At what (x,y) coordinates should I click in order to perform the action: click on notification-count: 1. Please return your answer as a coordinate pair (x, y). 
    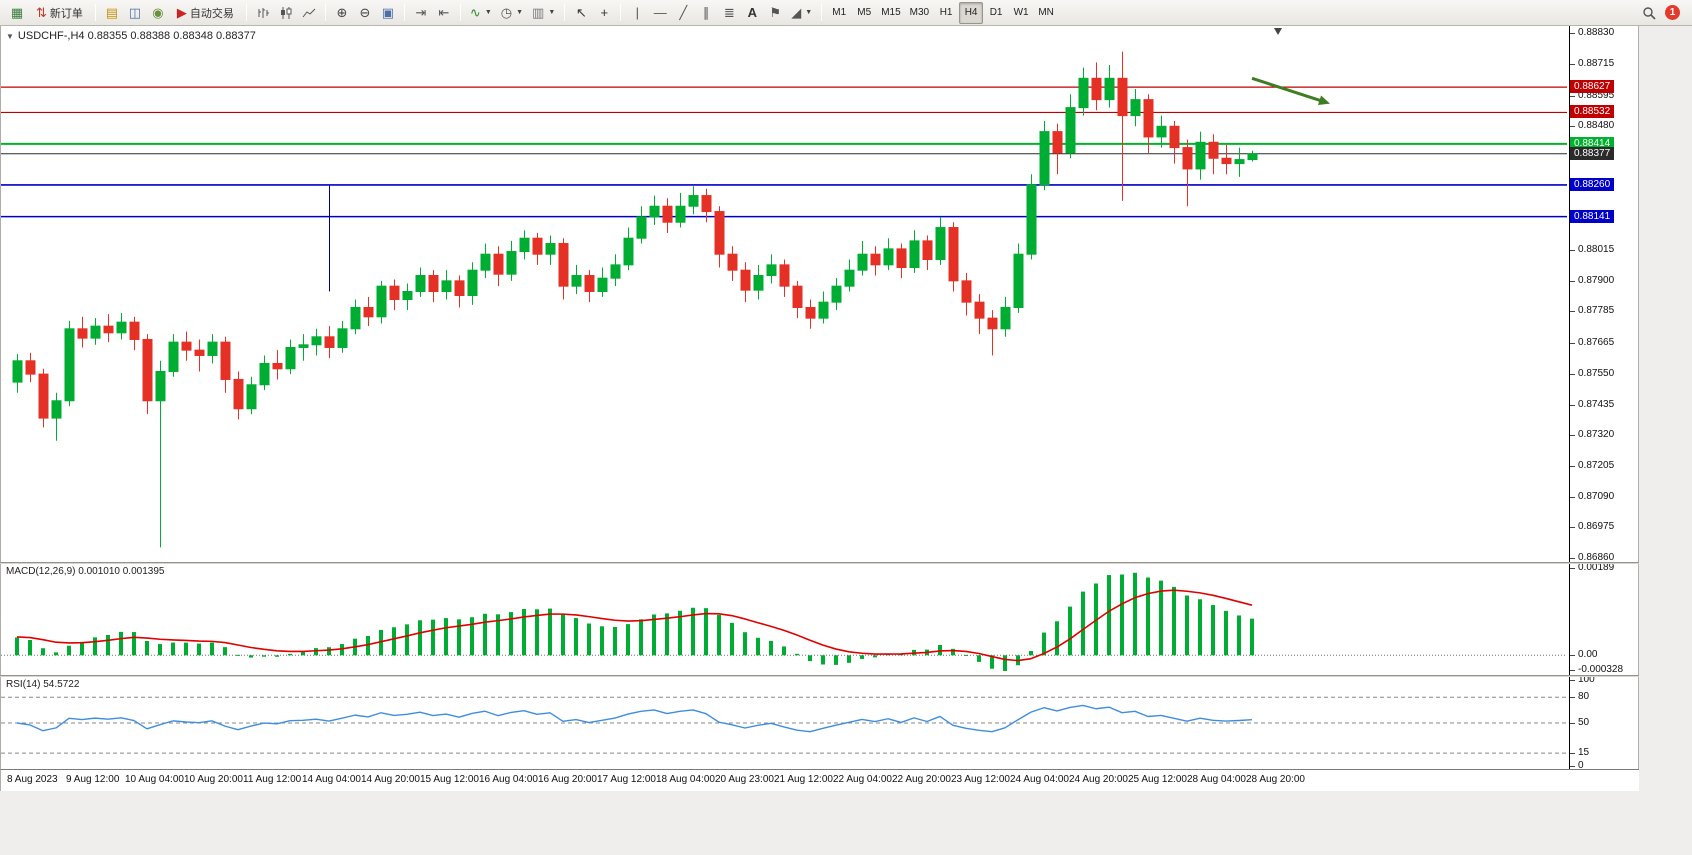
    Looking at the image, I should click on (1672, 12).